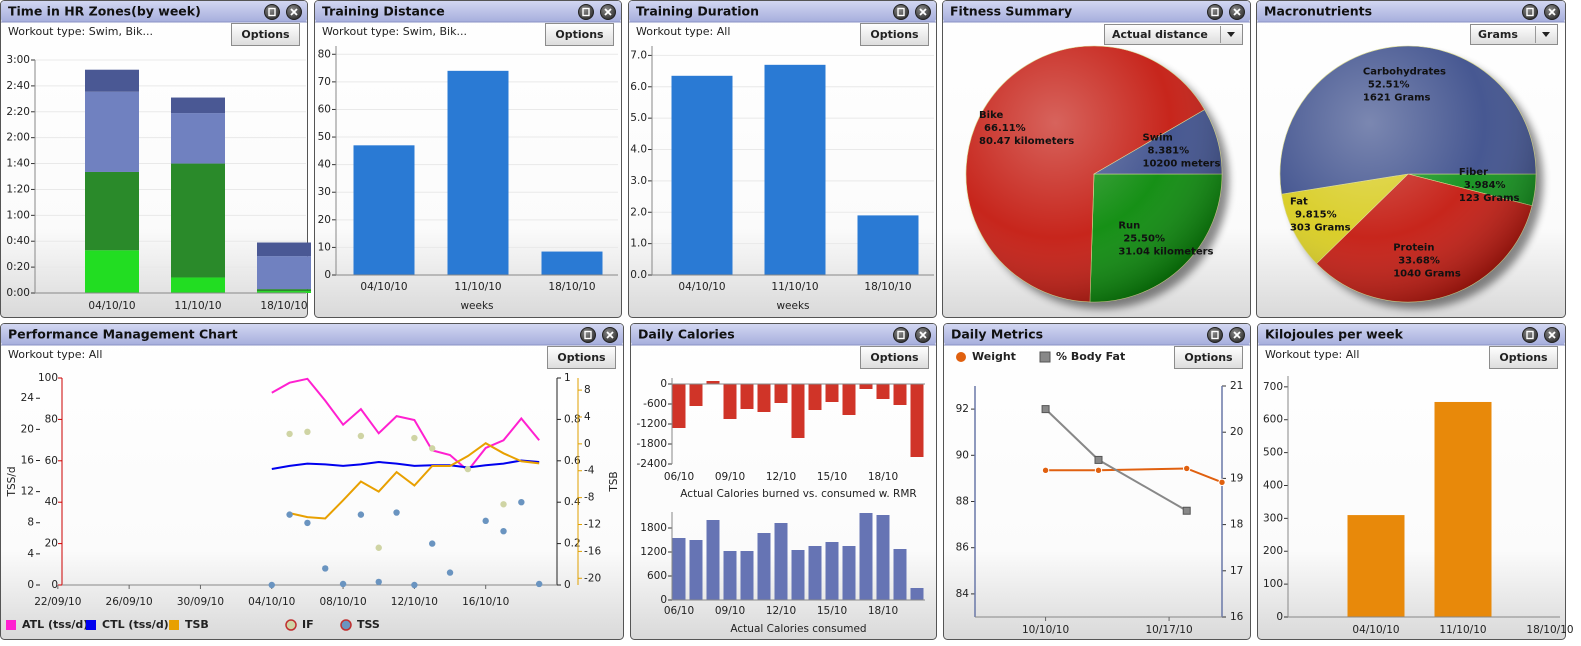 This screenshot has width=1581, height=646. What do you see at coordinates (832, 477) in the screenshot?
I see `x-tick-label: 15/10` at bounding box center [832, 477].